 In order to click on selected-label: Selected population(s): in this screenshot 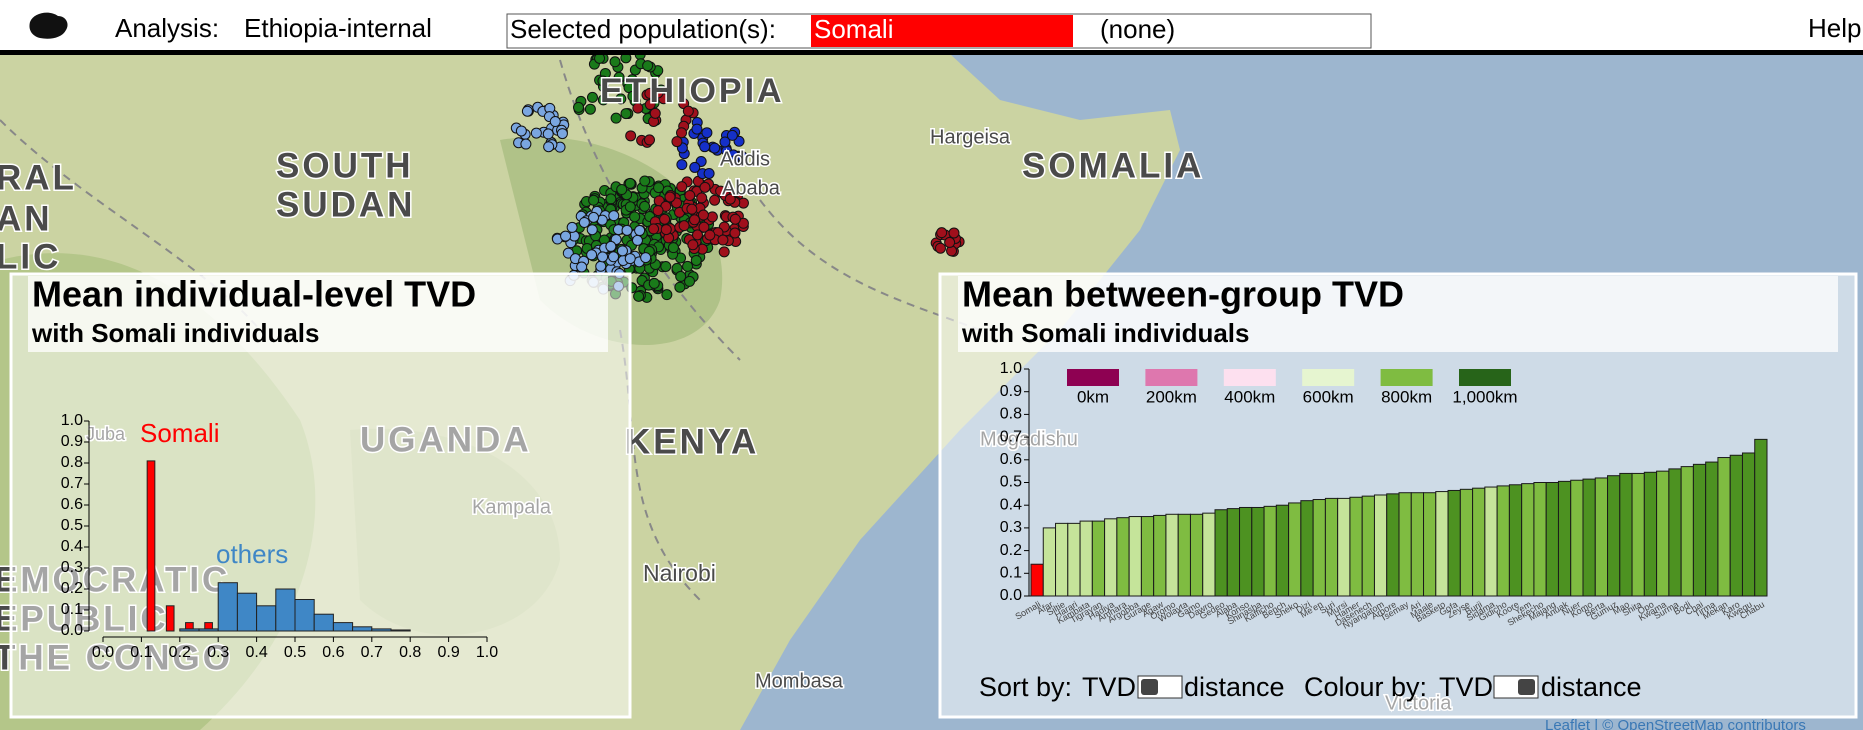, I will do `click(643, 29)`.